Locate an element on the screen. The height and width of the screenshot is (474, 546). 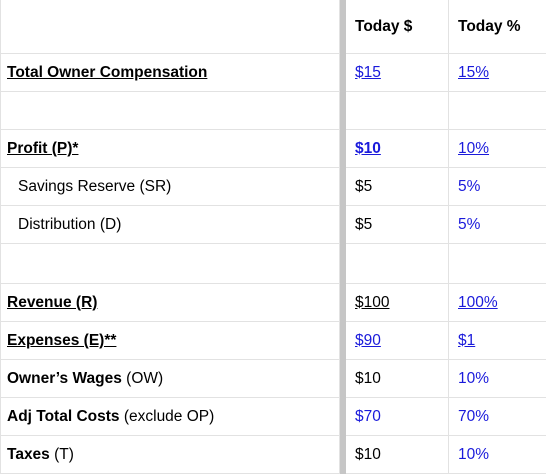
table-row: Profit (P)* $10 10% is located at coordinates (273, 149).